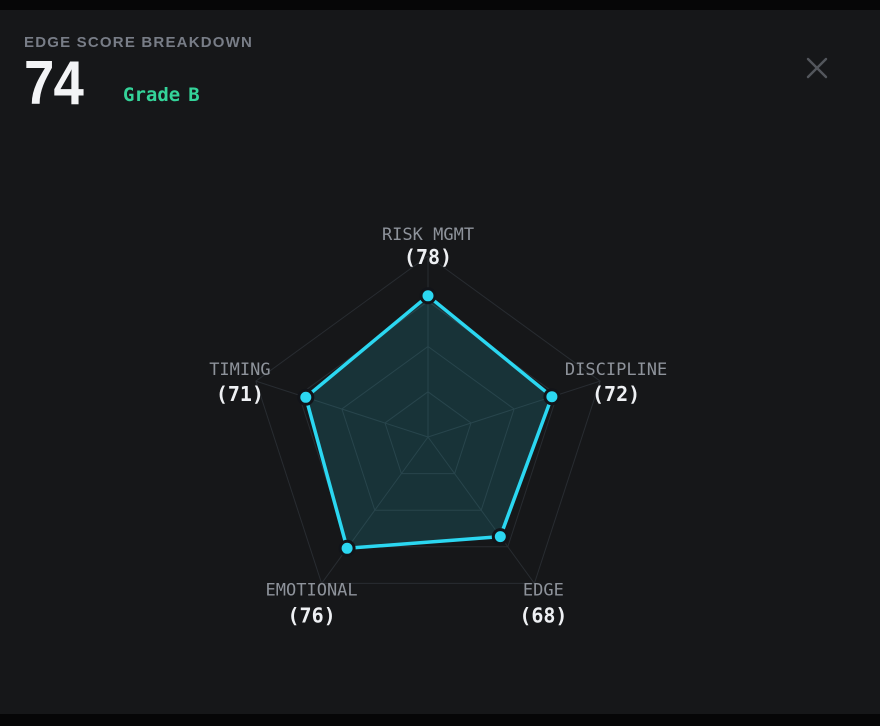 Image resolution: width=880 pixels, height=726 pixels. Describe the element at coordinates (54, 83) in the screenshot. I see `edge-score-value: 74` at that location.